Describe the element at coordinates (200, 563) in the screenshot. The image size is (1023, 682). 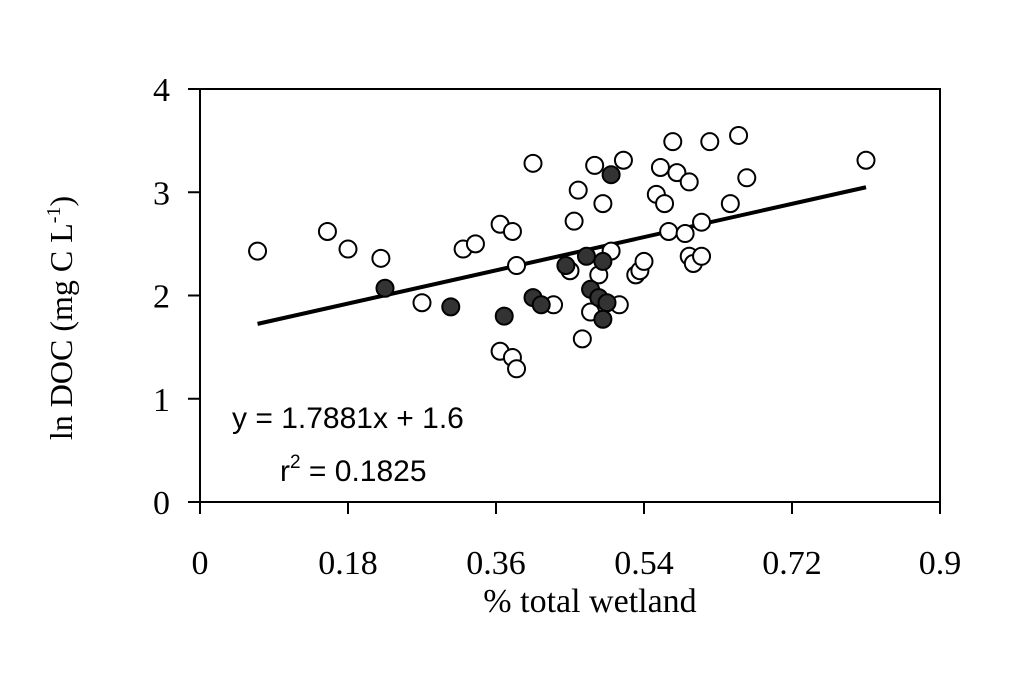
I see `x-tick-label: 0` at that location.